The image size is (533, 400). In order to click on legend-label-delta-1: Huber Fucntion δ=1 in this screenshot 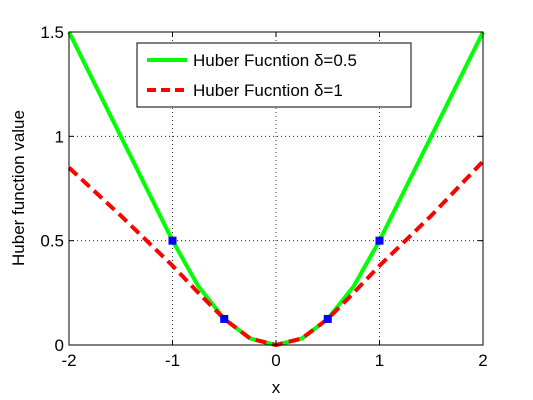, I will do `click(268, 90)`.